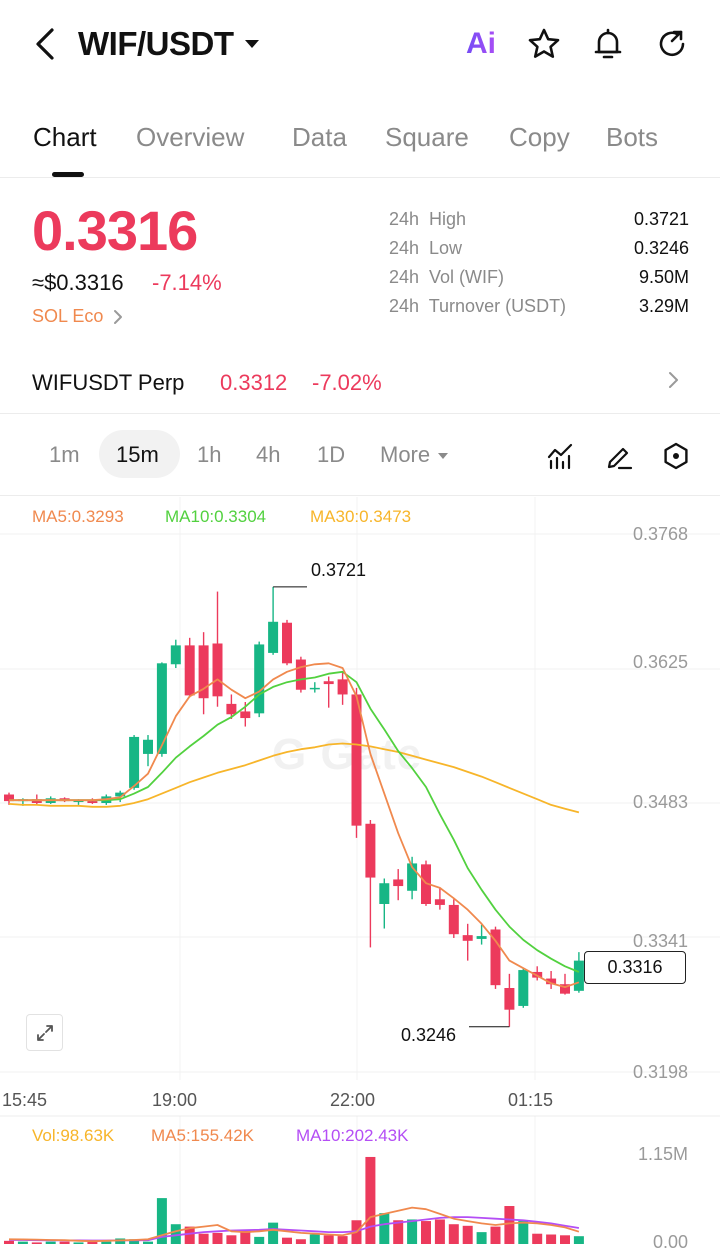 The width and height of the screenshot is (720, 1260). Describe the element at coordinates (73, 1135) in the screenshot. I see `volume-legend: Vol:98.63K` at that location.